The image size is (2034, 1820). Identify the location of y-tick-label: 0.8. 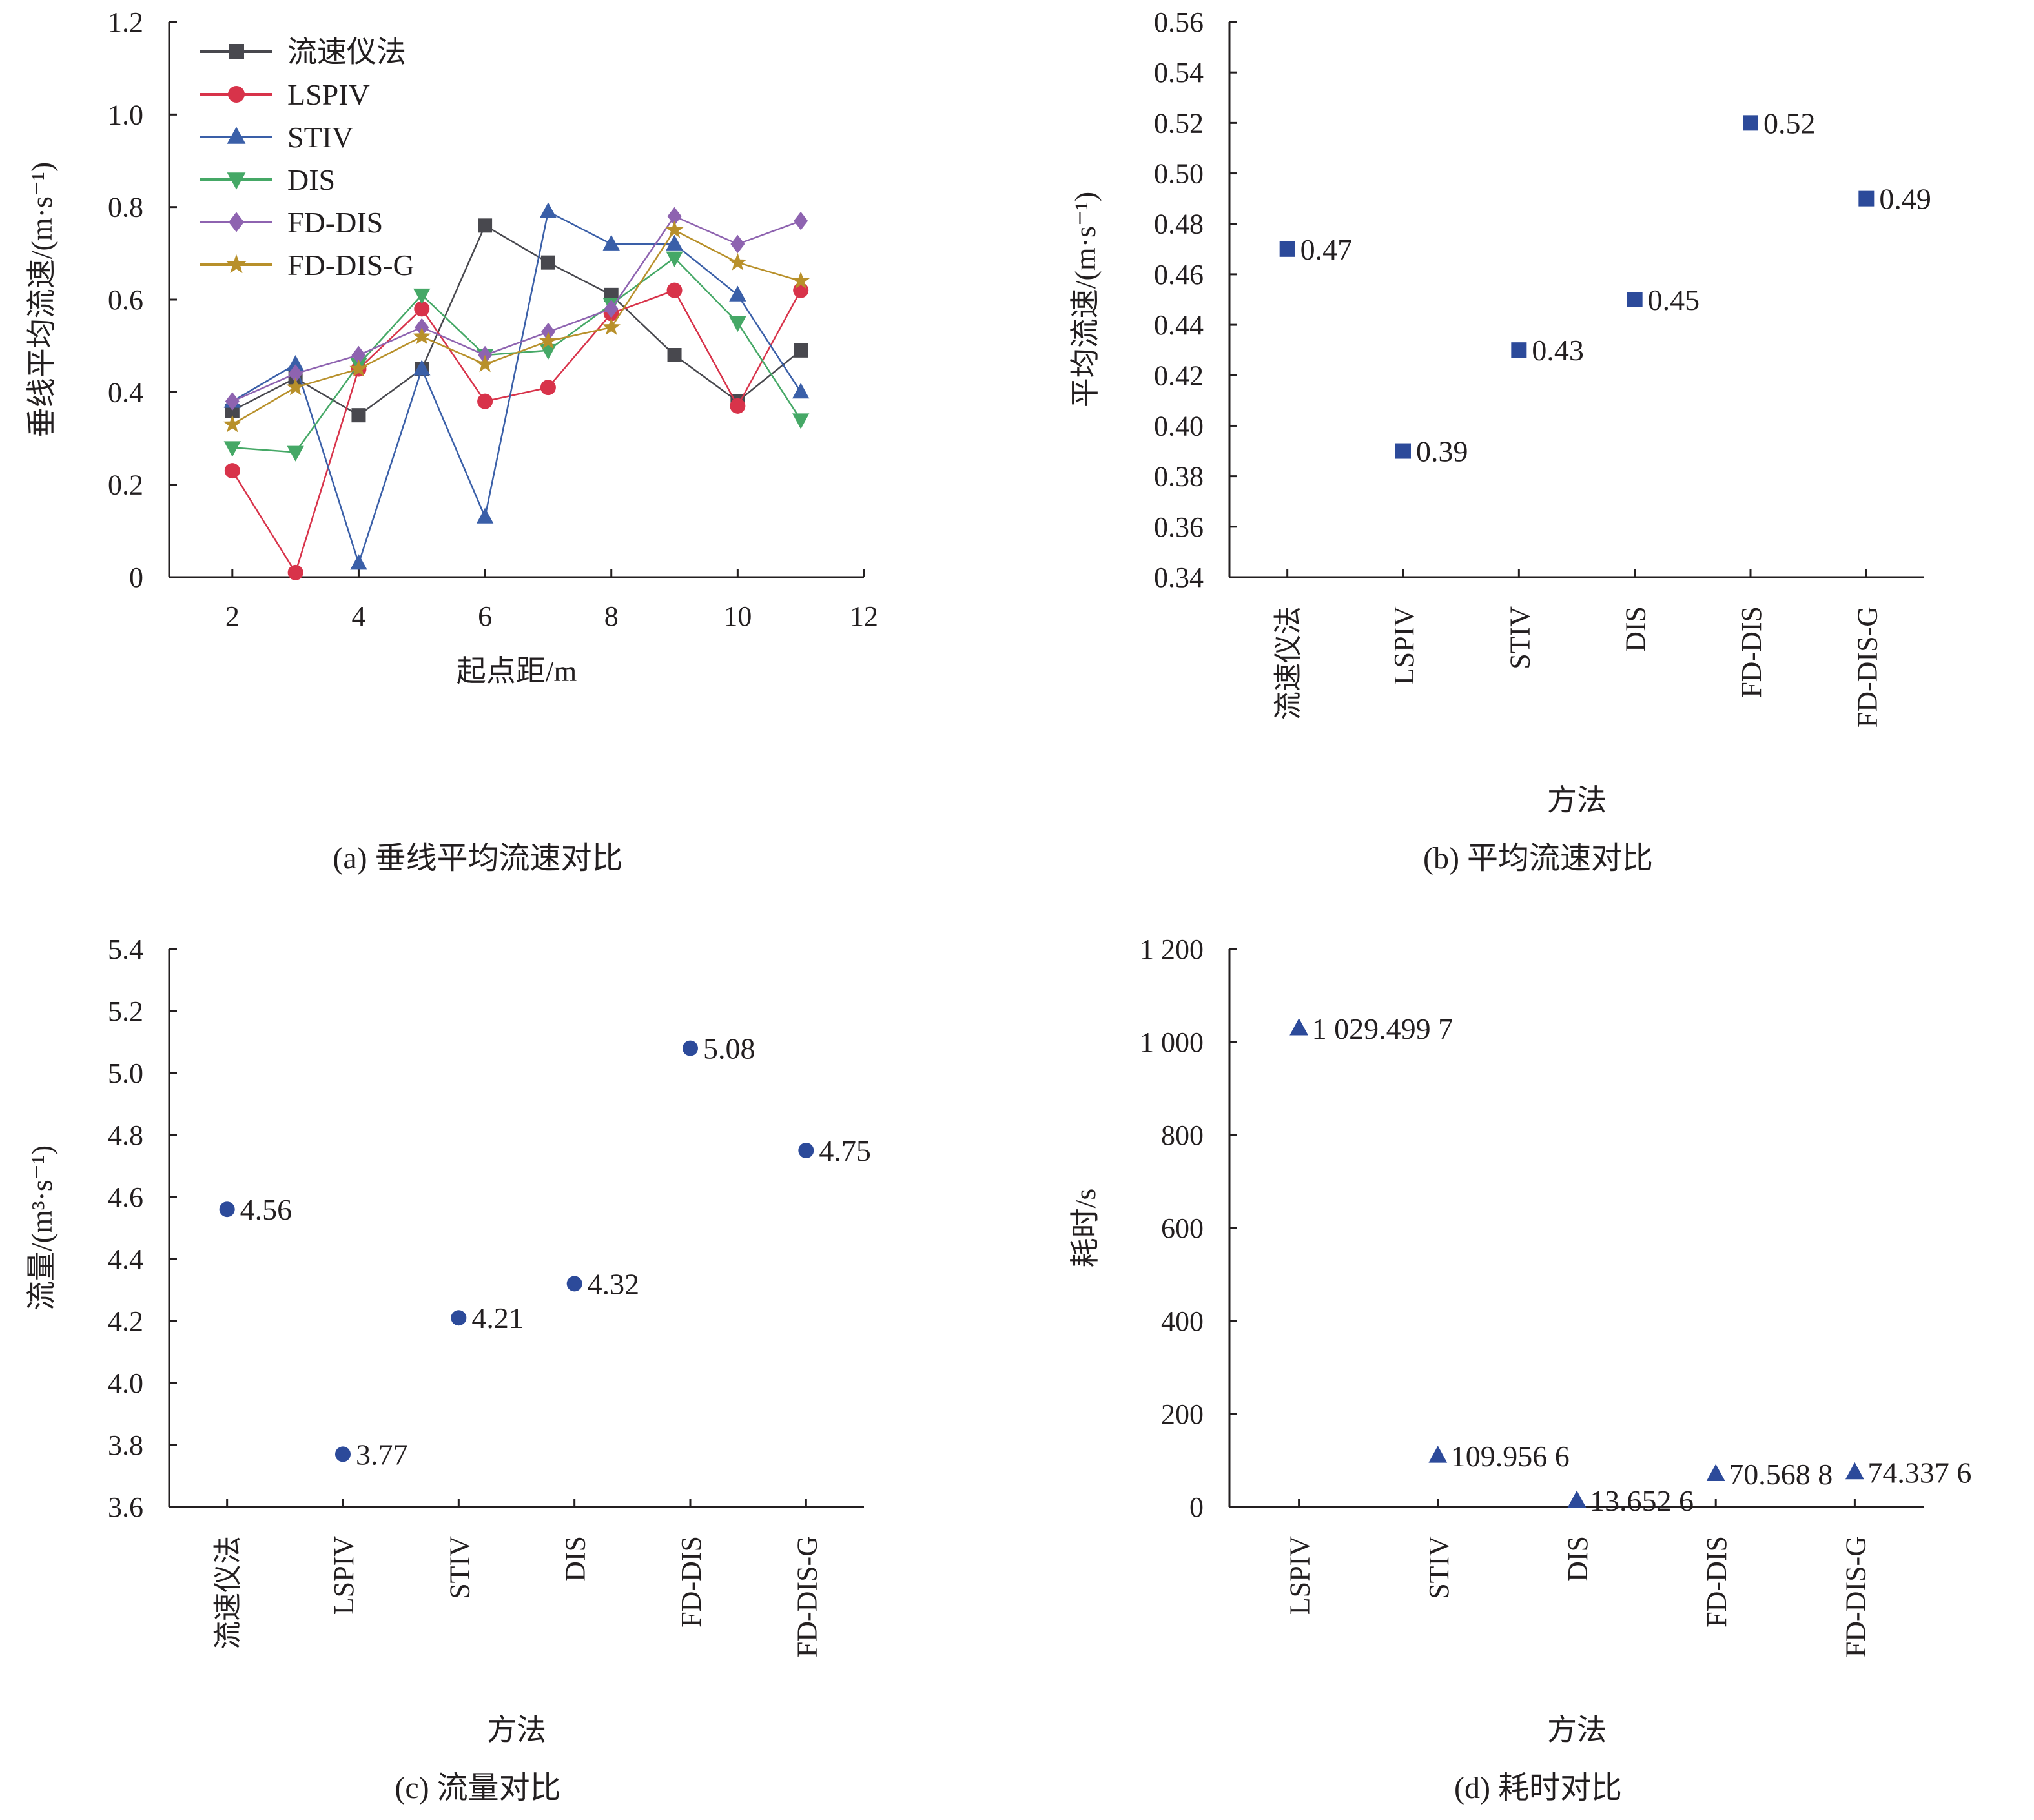
(125, 207).